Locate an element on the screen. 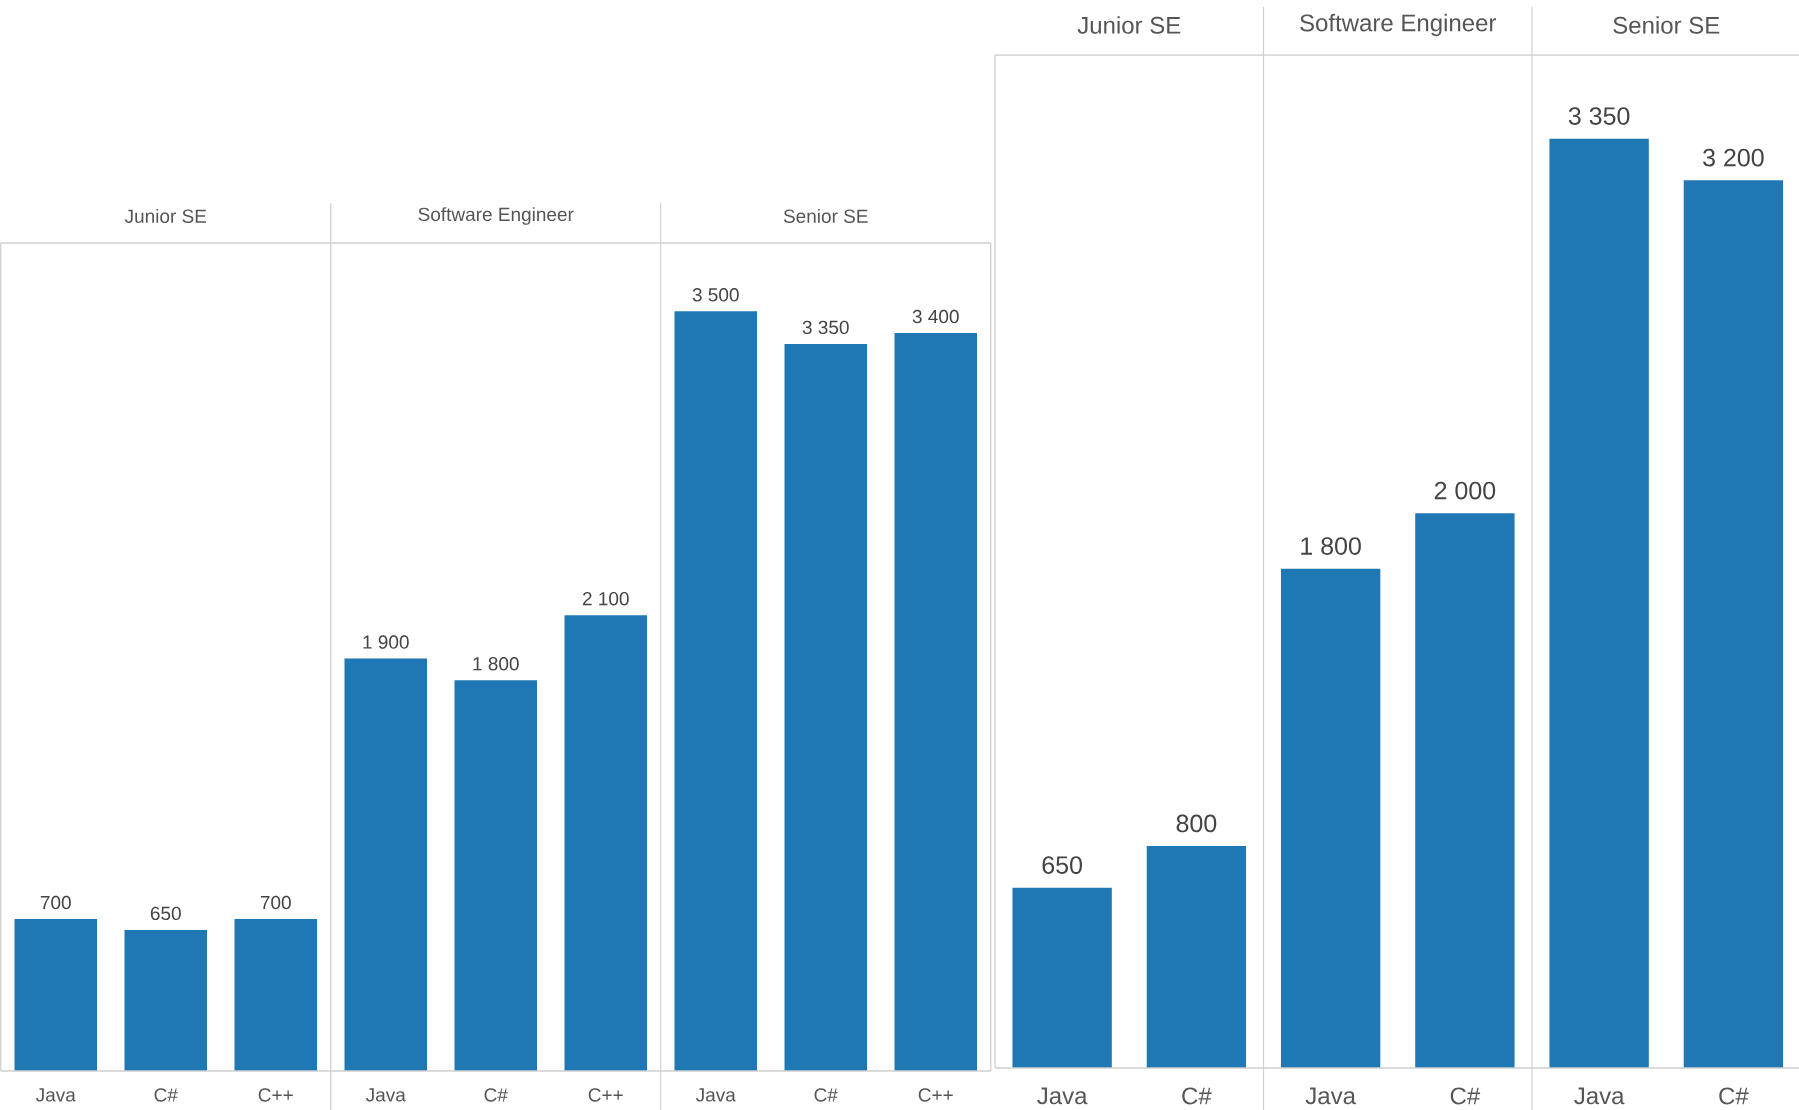  data-label: 3 500 is located at coordinates (715, 295).